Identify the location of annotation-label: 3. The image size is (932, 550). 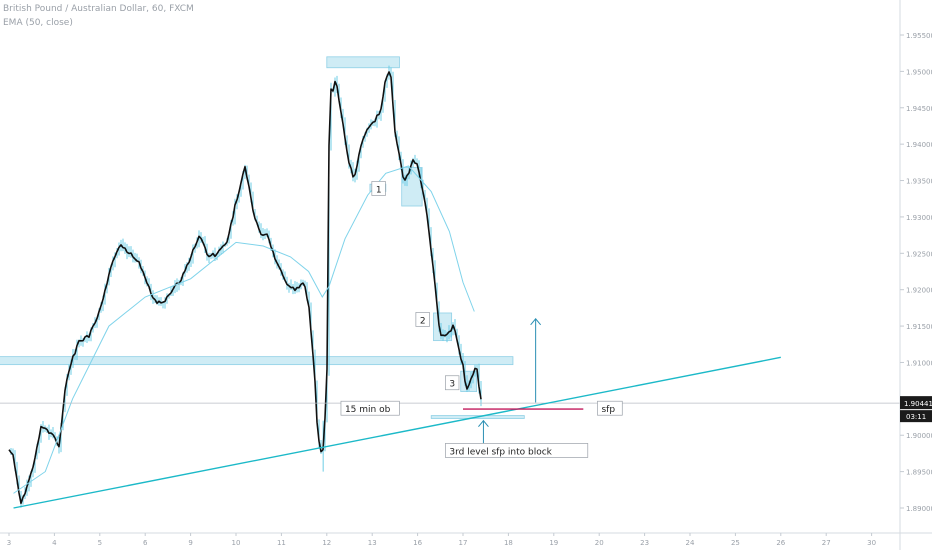
(452, 385).